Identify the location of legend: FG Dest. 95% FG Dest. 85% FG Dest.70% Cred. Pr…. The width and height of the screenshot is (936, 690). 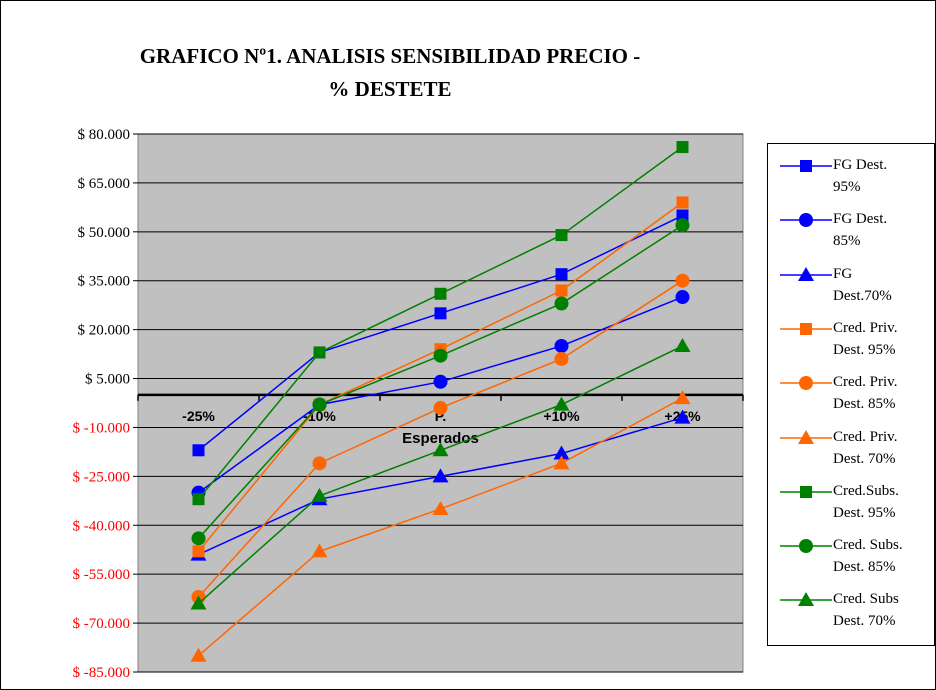
(851, 394).